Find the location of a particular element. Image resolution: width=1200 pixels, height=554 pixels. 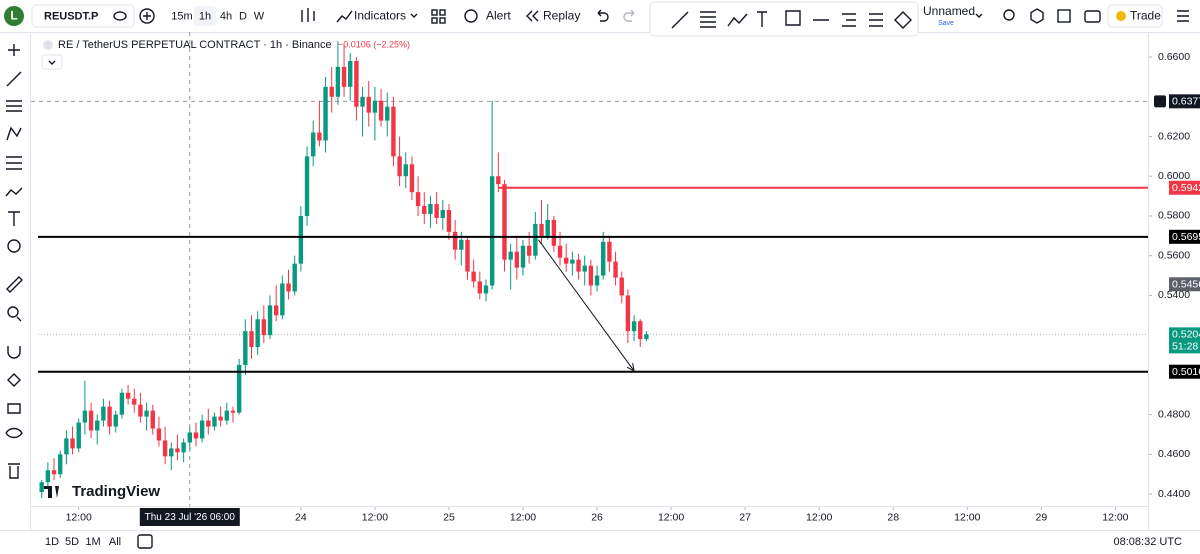

redo is located at coordinates (629, 15).